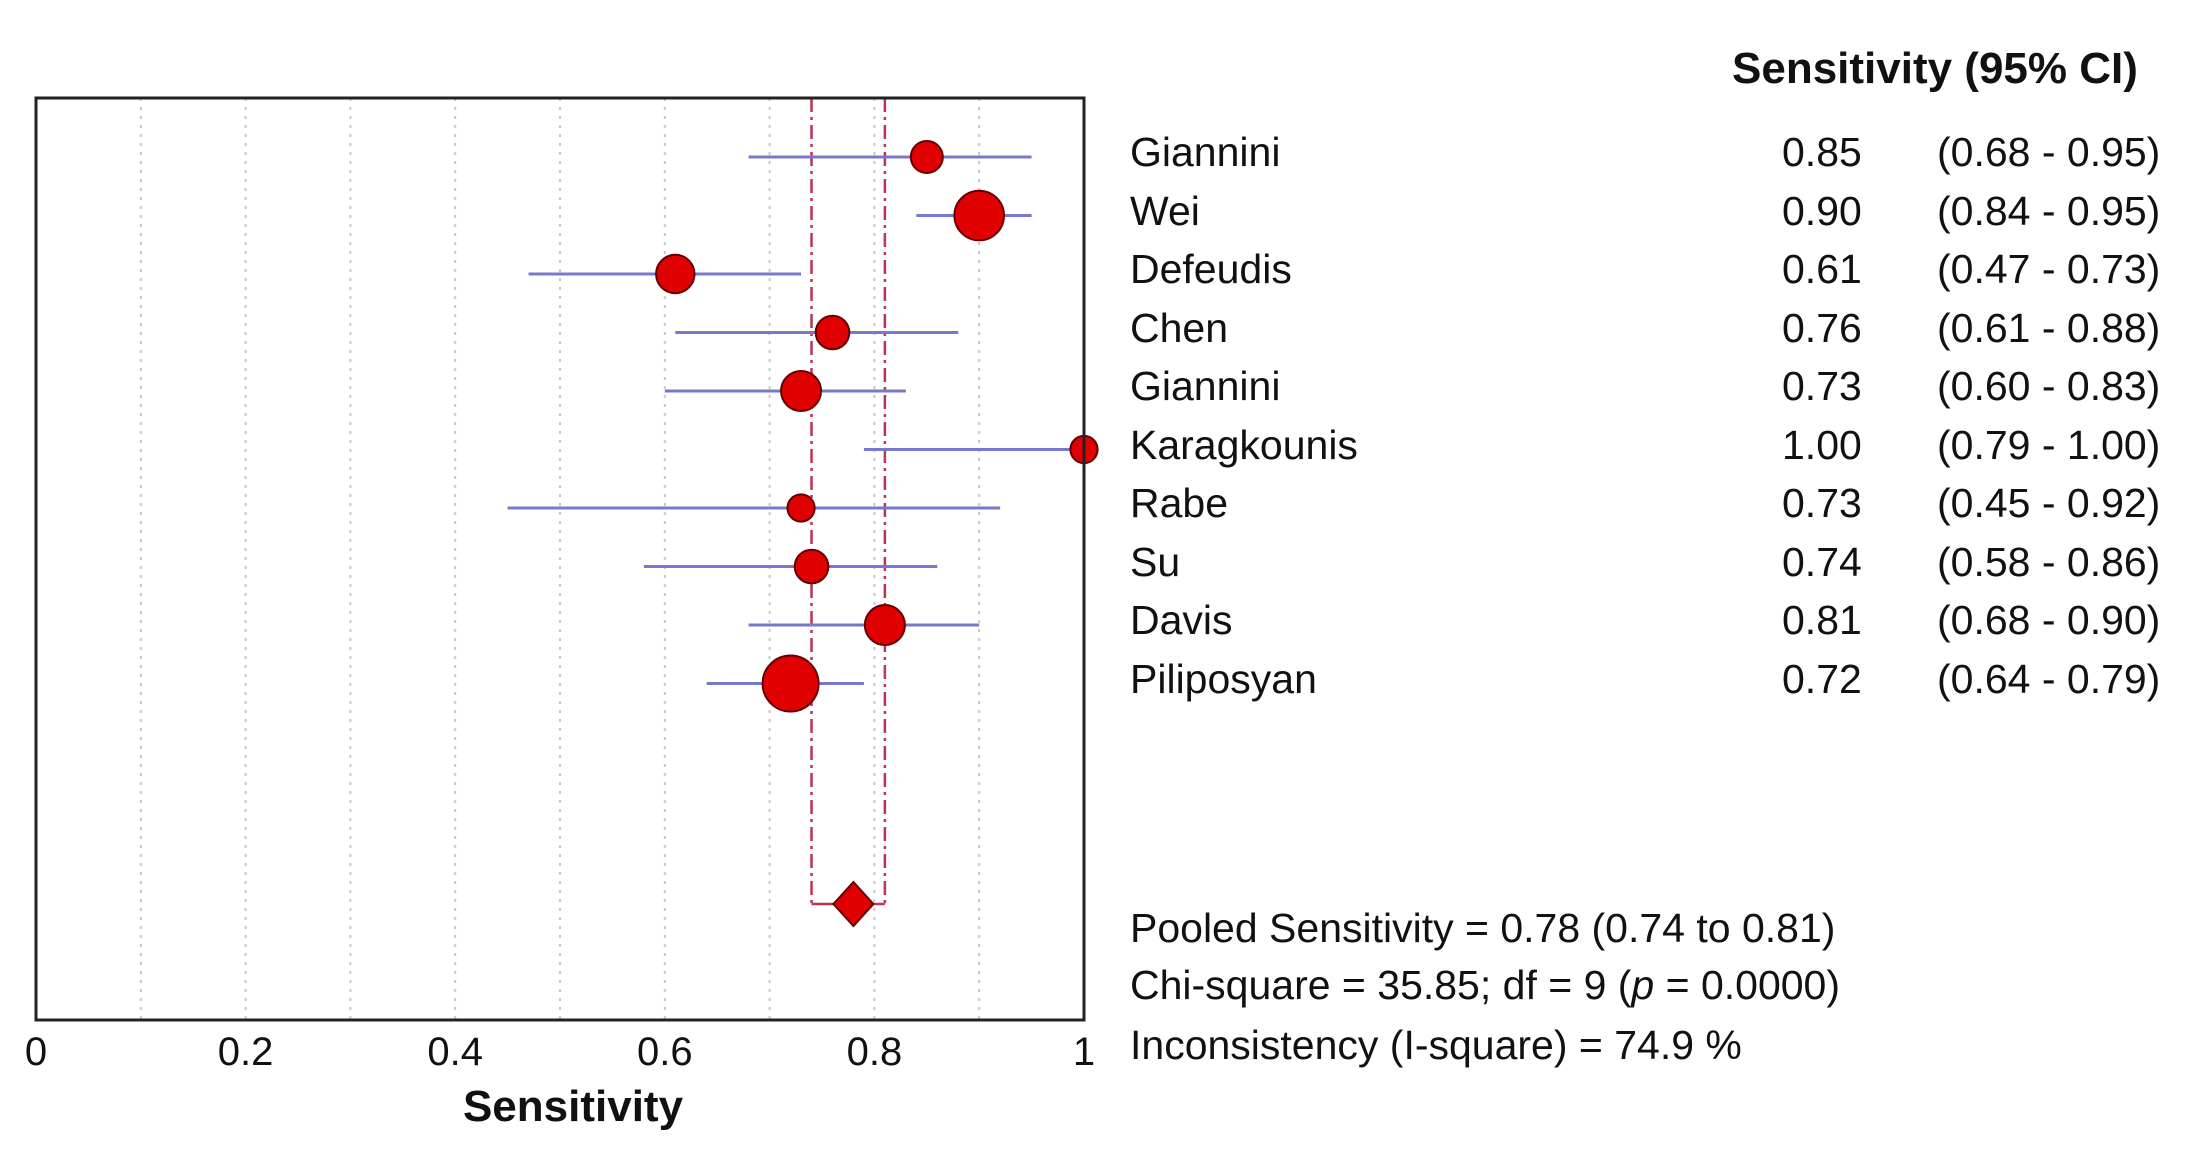  Describe the element at coordinates (1822, 561) in the screenshot. I see `study-sensitivity: 0.74` at that location.